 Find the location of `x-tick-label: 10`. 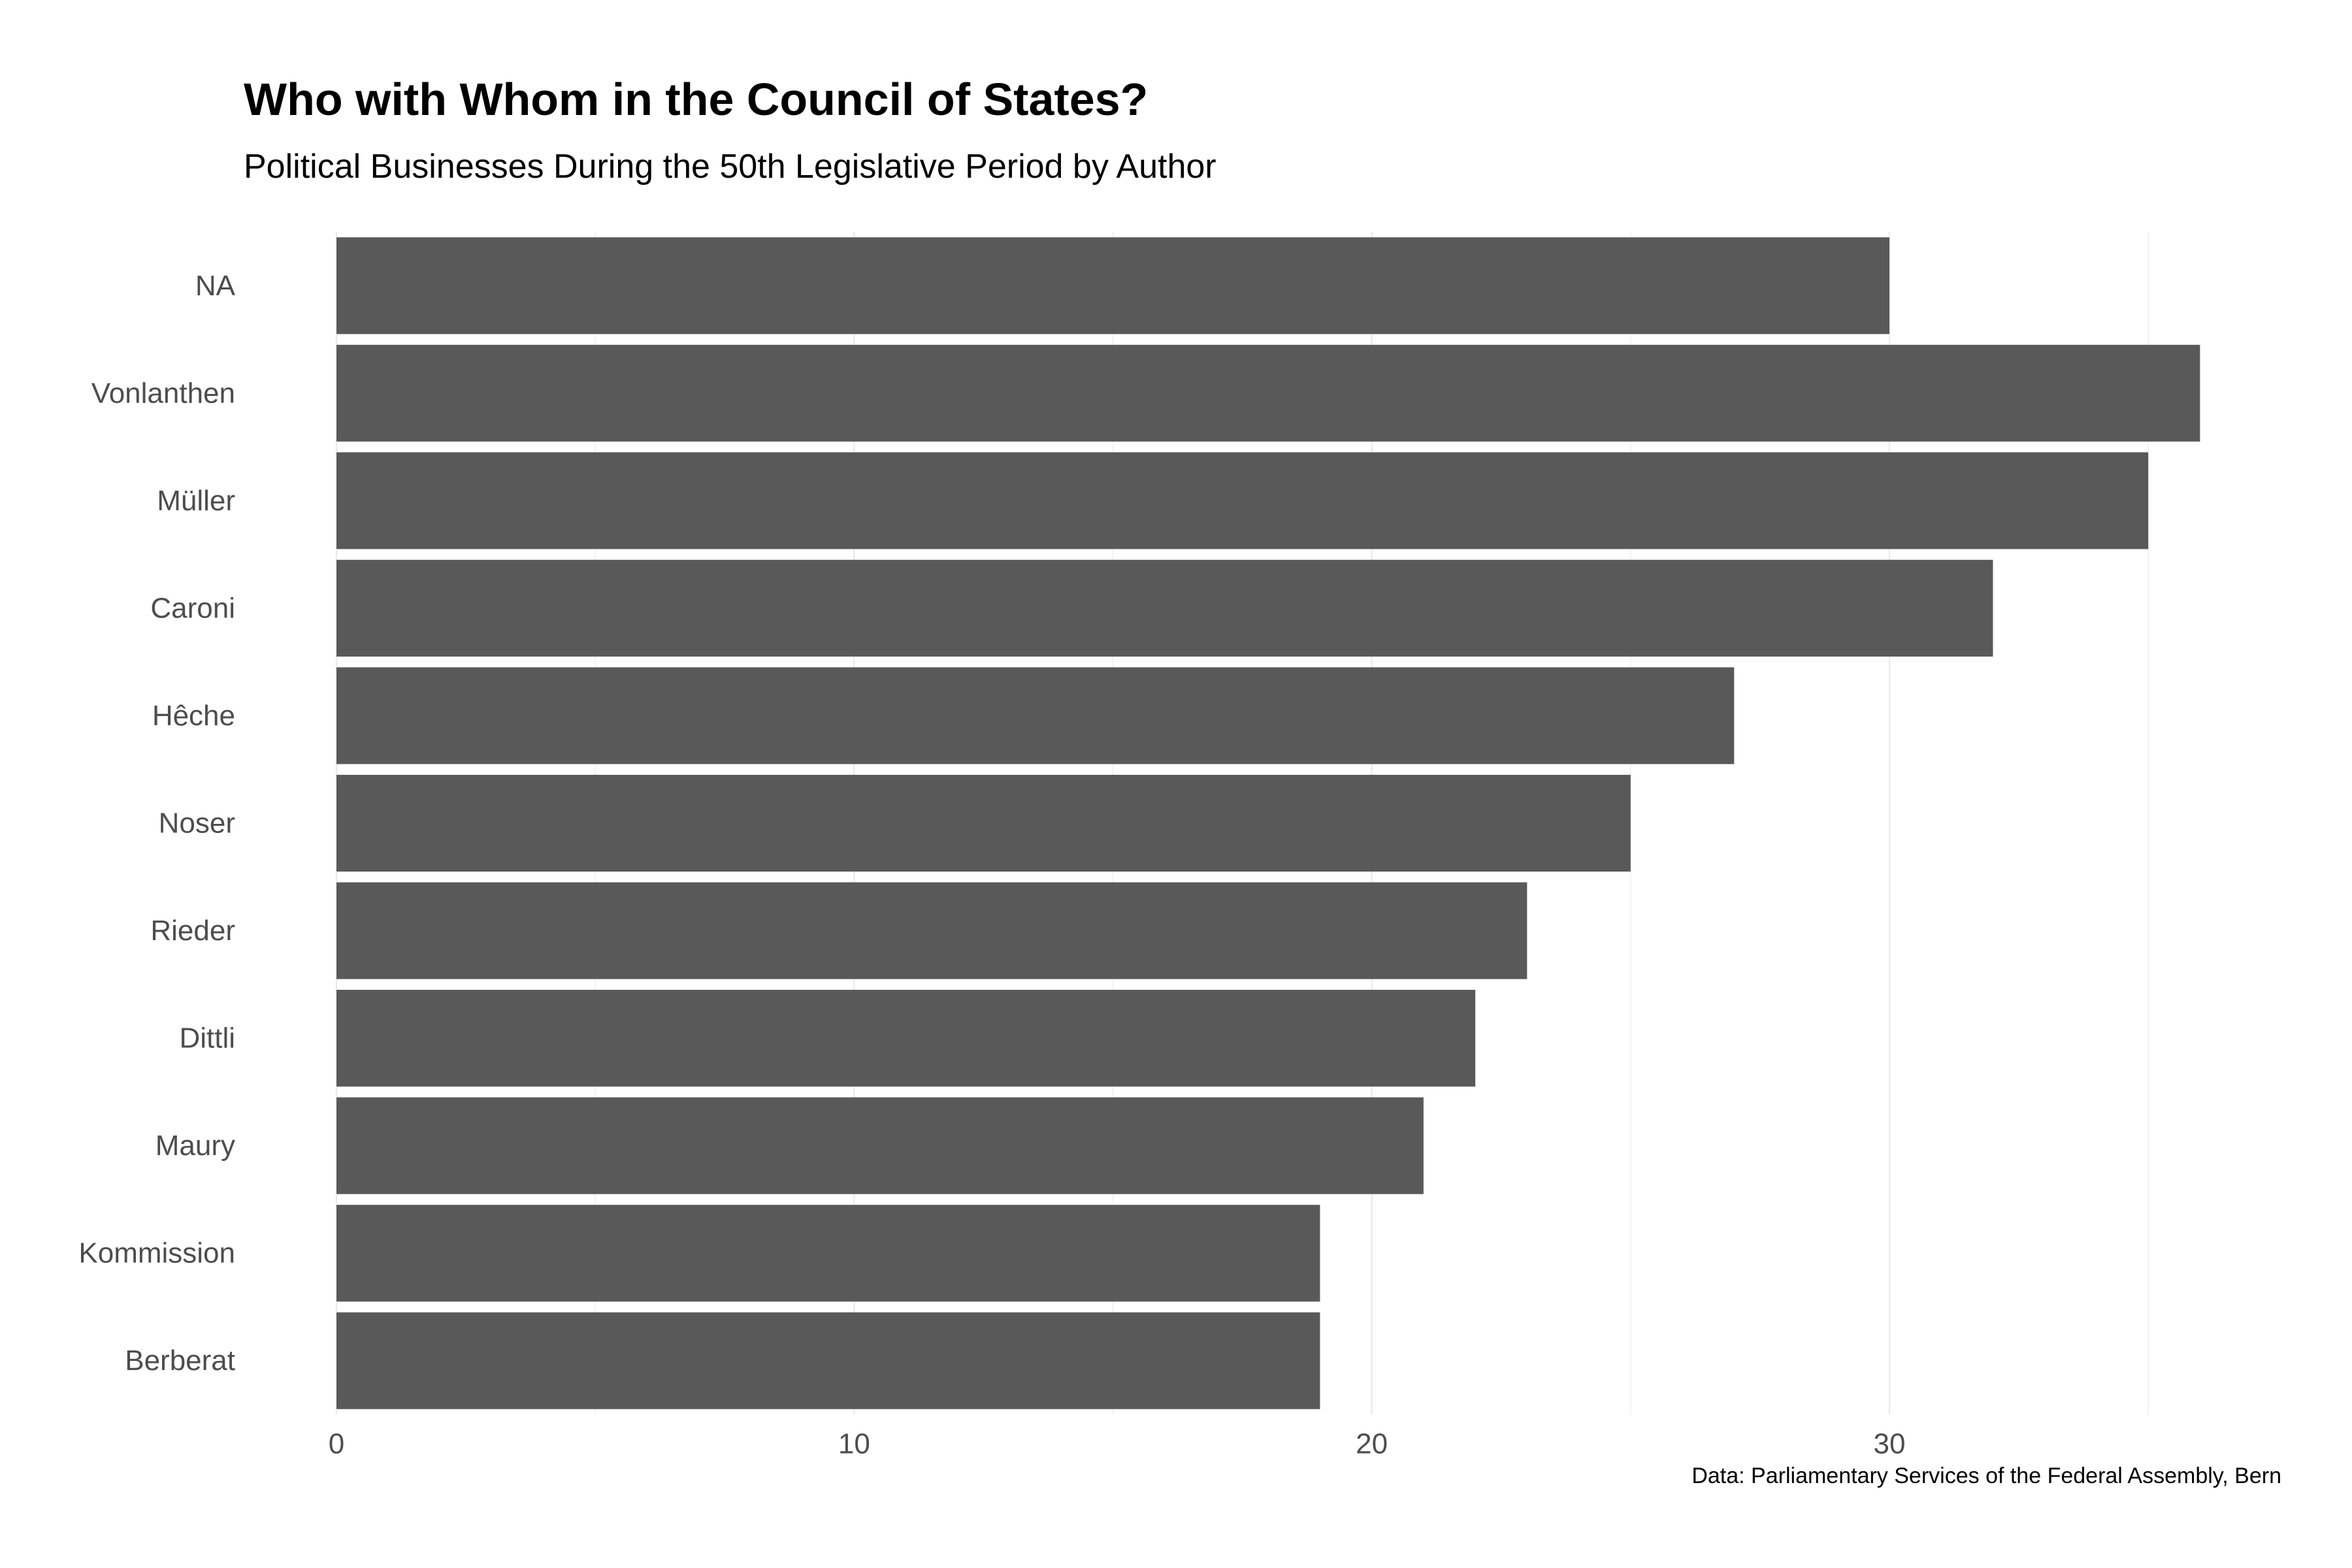

x-tick-label: 10 is located at coordinates (854, 1444).